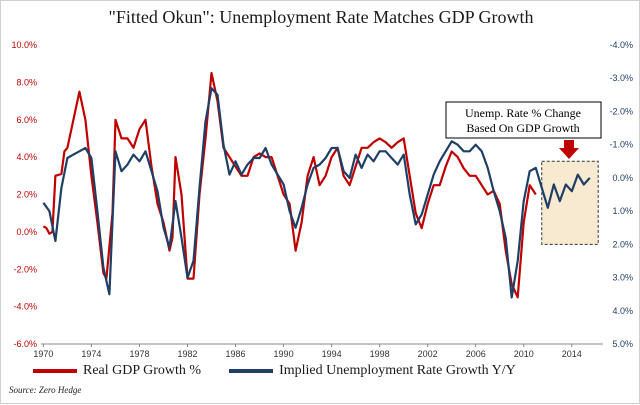  What do you see at coordinates (523, 113) in the screenshot?
I see `annotation-line-1: Unemp. Rate % Change` at bounding box center [523, 113].